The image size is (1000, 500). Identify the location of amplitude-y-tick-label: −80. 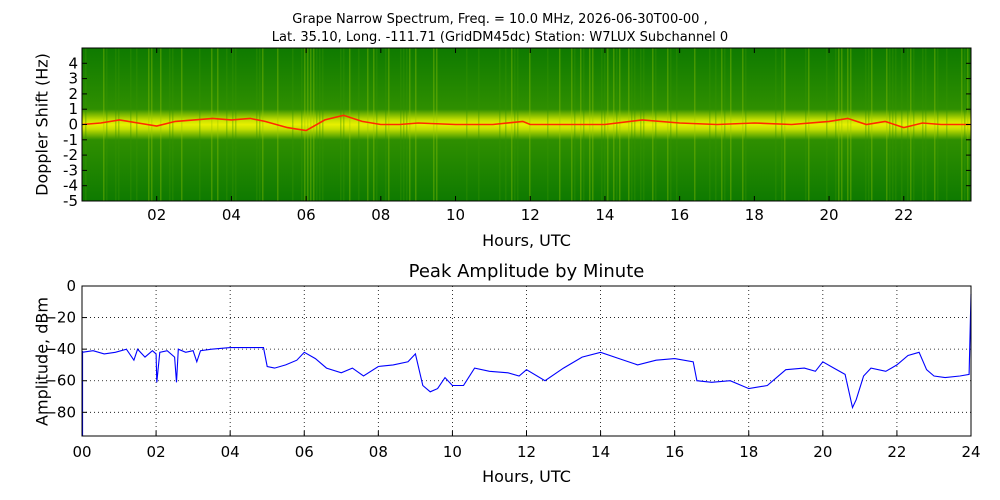
(60, 412).